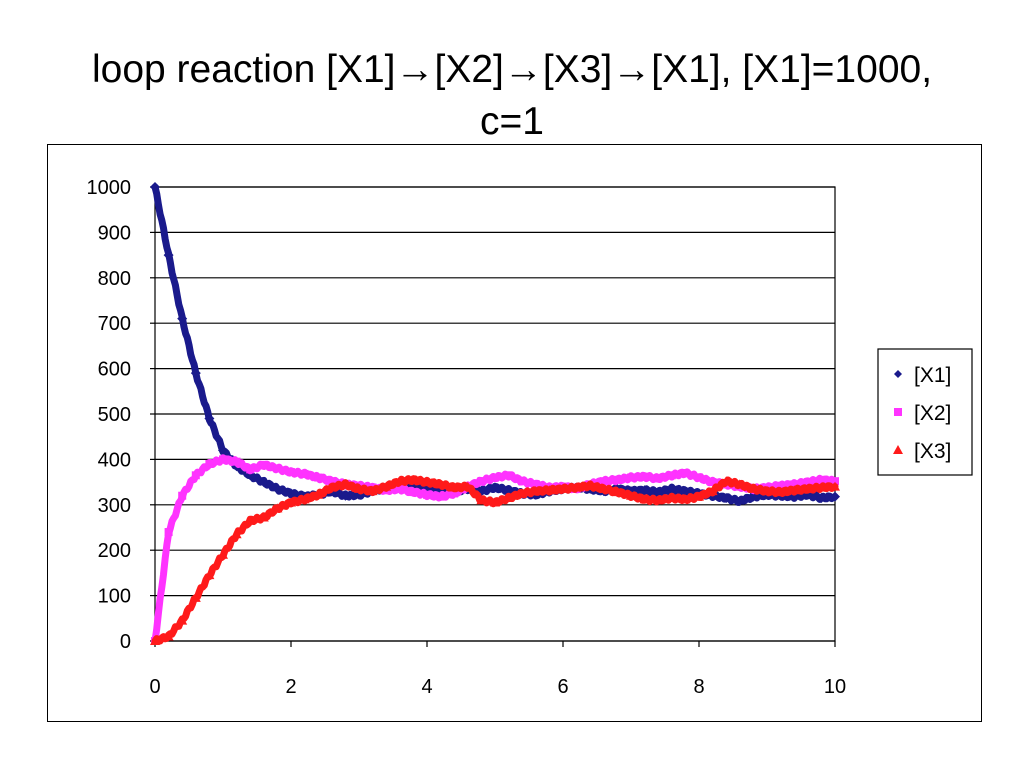 This screenshot has width=1024, height=768. What do you see at coordinates (114, 233) in the screenshot?
I see `y-tick-label-9: 900` at bounding box center [114, 233].